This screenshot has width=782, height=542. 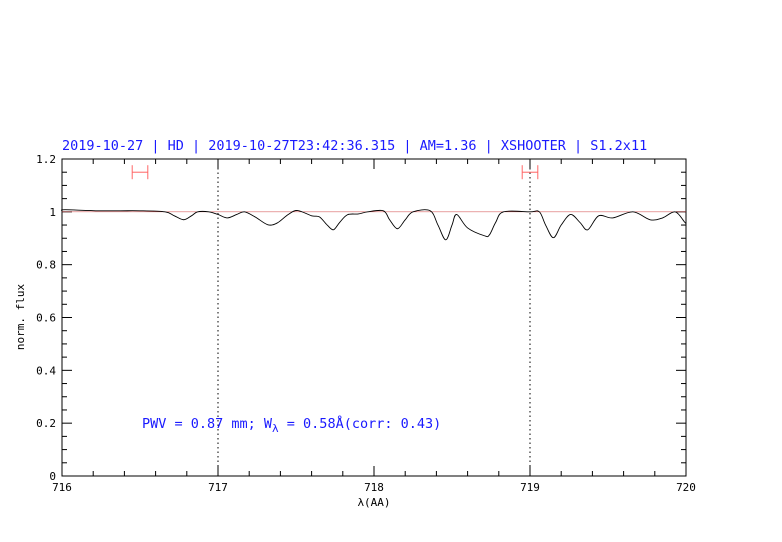 I want to click on y-tick-label: 0.6, so click(x=46, y=318).